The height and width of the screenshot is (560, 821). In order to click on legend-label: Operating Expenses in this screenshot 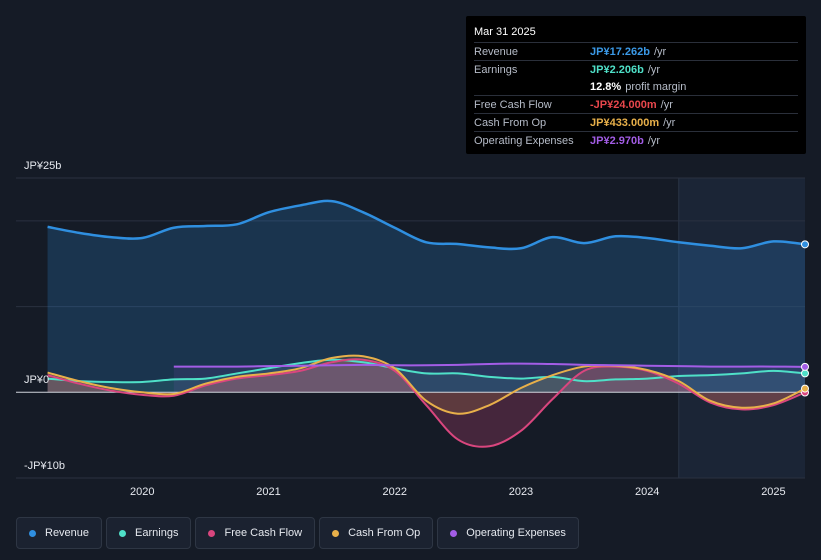, I will do `click(516, 533)`.